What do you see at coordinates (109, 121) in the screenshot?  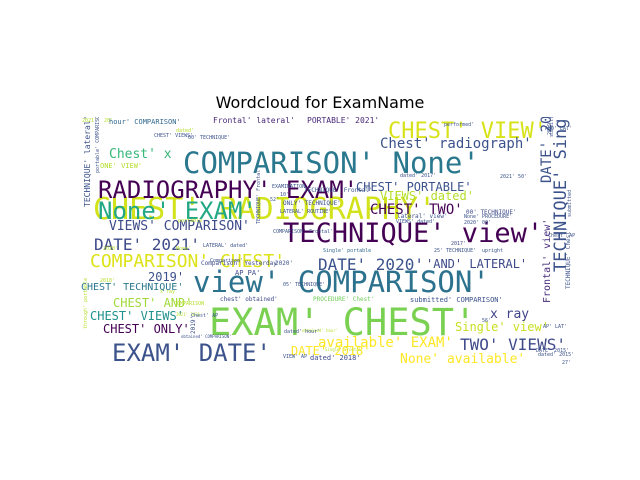 I see `wordcloud-word: 20'` at bounding box center [109, 121].